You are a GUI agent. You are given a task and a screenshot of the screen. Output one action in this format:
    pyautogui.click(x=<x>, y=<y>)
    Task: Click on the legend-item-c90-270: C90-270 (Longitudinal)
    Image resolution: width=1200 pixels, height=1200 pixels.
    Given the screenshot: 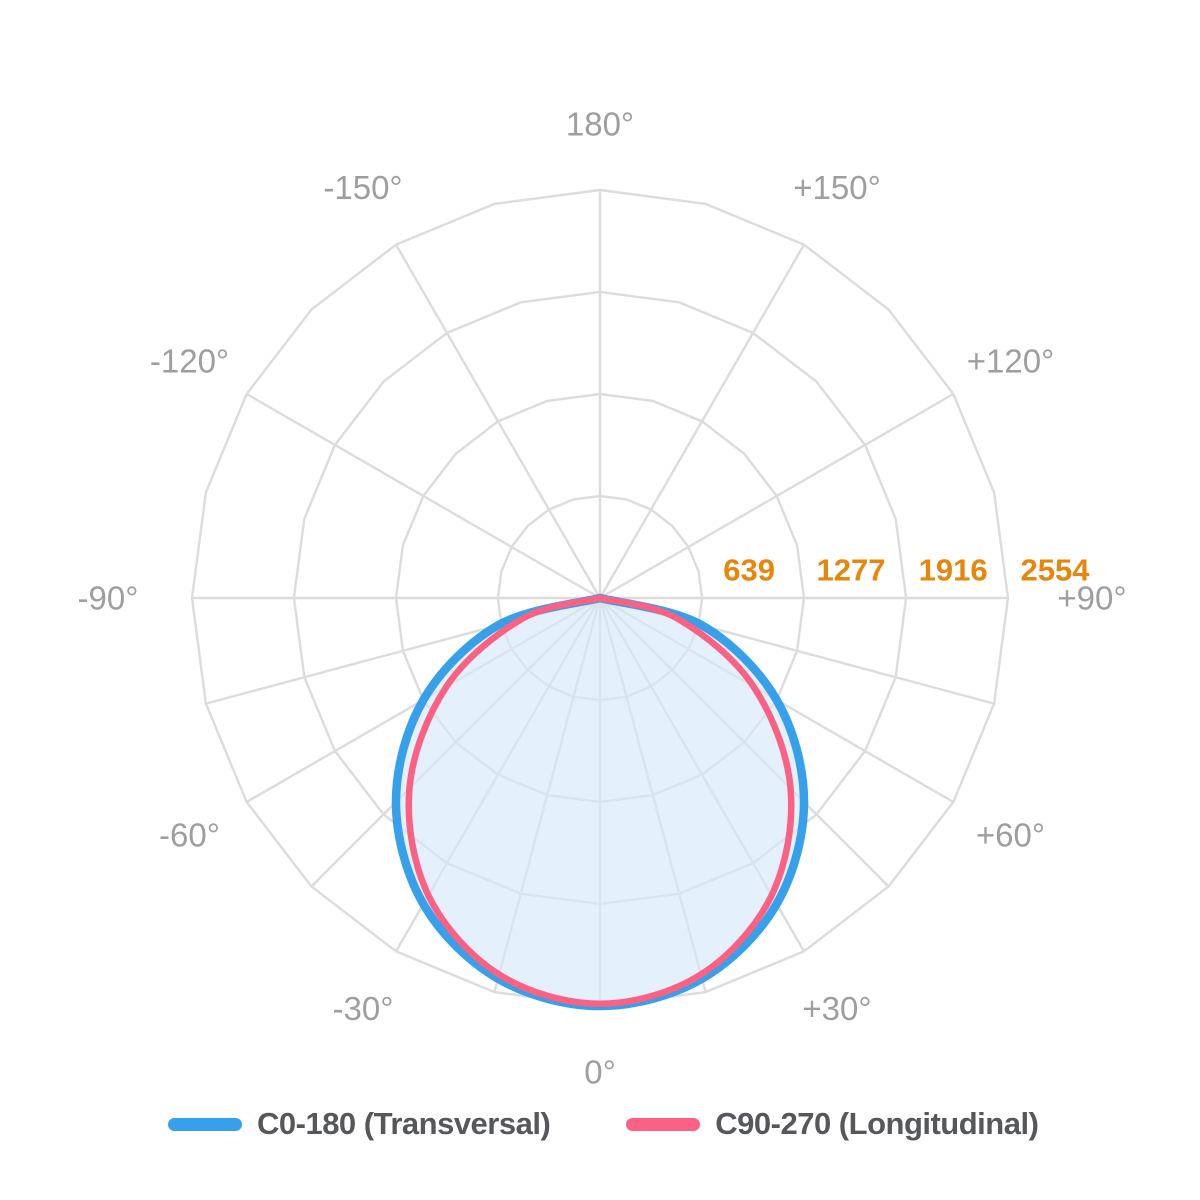 What is the action you would take?
    pyautogui.click(x=832, y=1124)
    